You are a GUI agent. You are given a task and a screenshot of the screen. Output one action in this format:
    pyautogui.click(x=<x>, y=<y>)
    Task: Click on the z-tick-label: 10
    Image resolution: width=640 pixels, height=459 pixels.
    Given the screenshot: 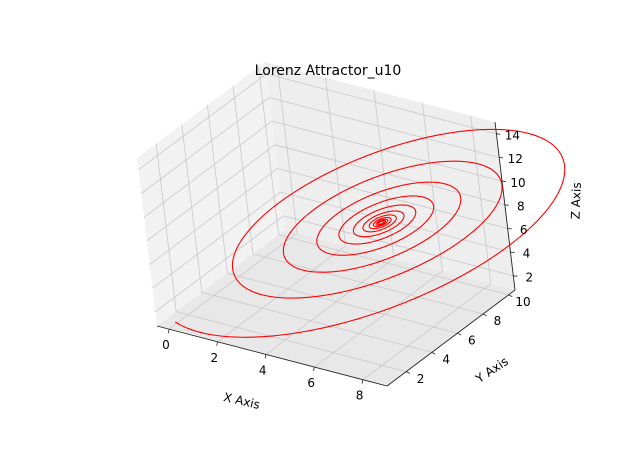 What is the action you would take?
    pyautogui.click(x=517, y=183)
    